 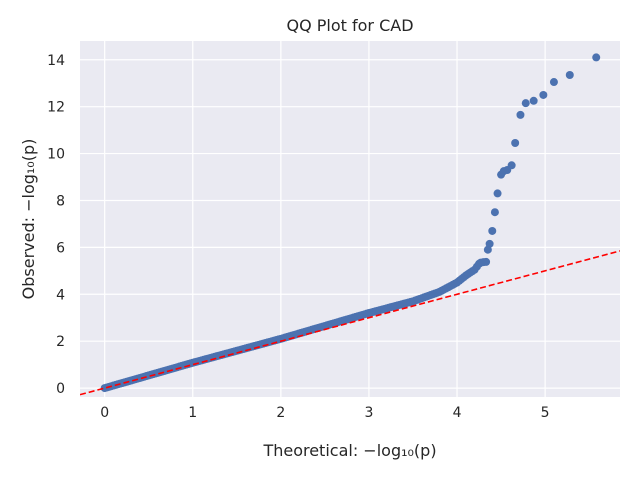 What do you see at coordinates (56, 61) in the screenshot?
I see `y-tick-label: 14` at bounding box center [56, 61].